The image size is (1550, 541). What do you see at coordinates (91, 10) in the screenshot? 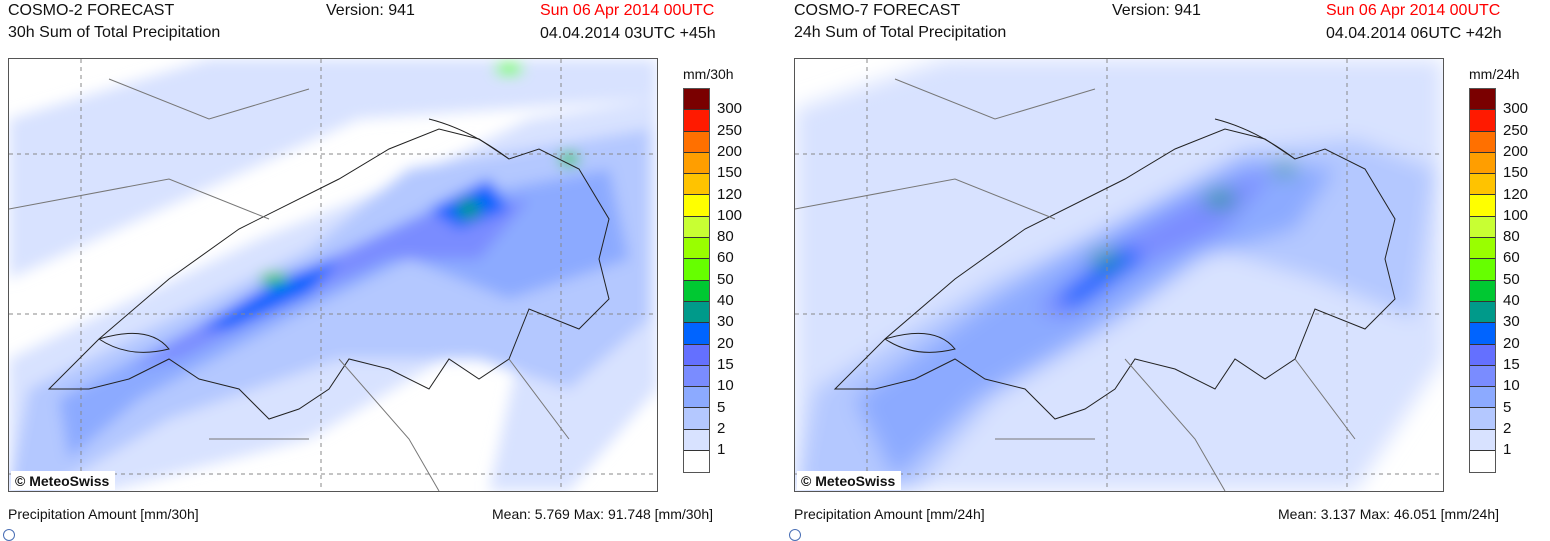
I see `model-title: COSMO-2 FORECAST` at bounding box center [91, 10].